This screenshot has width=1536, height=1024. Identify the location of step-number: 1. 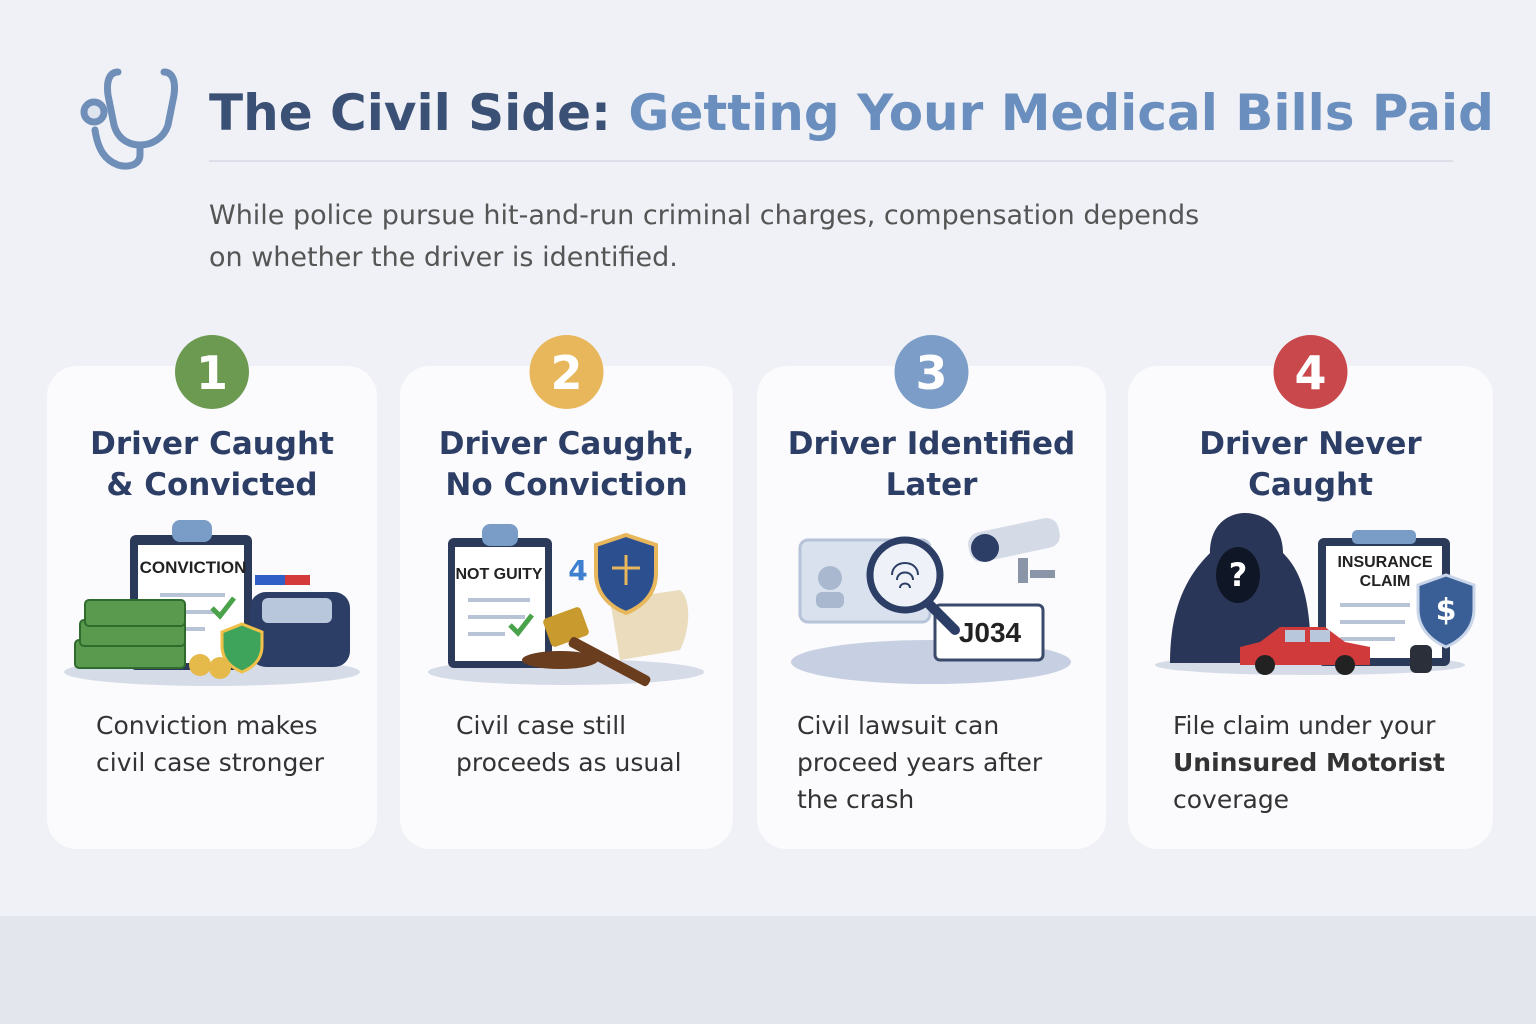
(212, 373).